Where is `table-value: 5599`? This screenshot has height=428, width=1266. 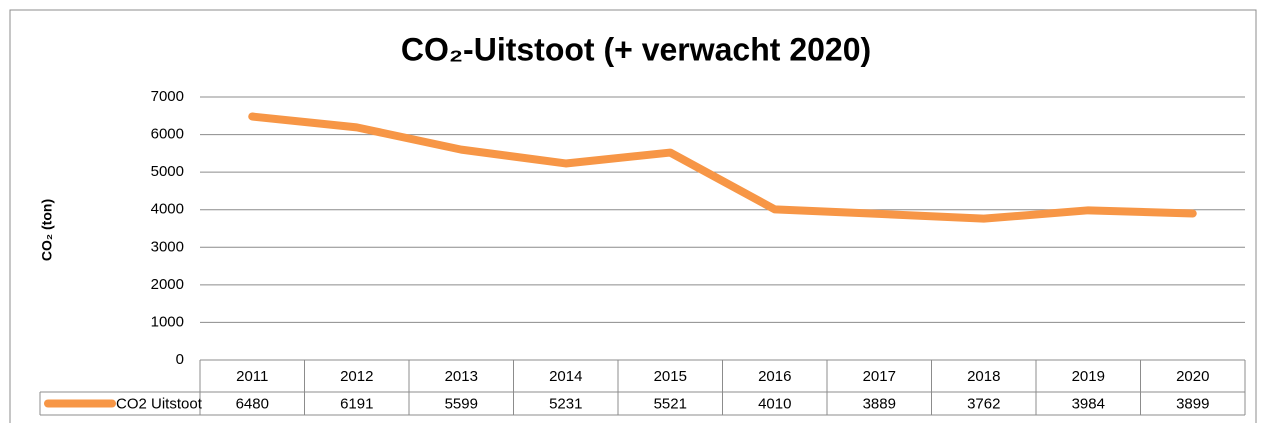 table-value: 5599 is located at coordinates (461, 403).